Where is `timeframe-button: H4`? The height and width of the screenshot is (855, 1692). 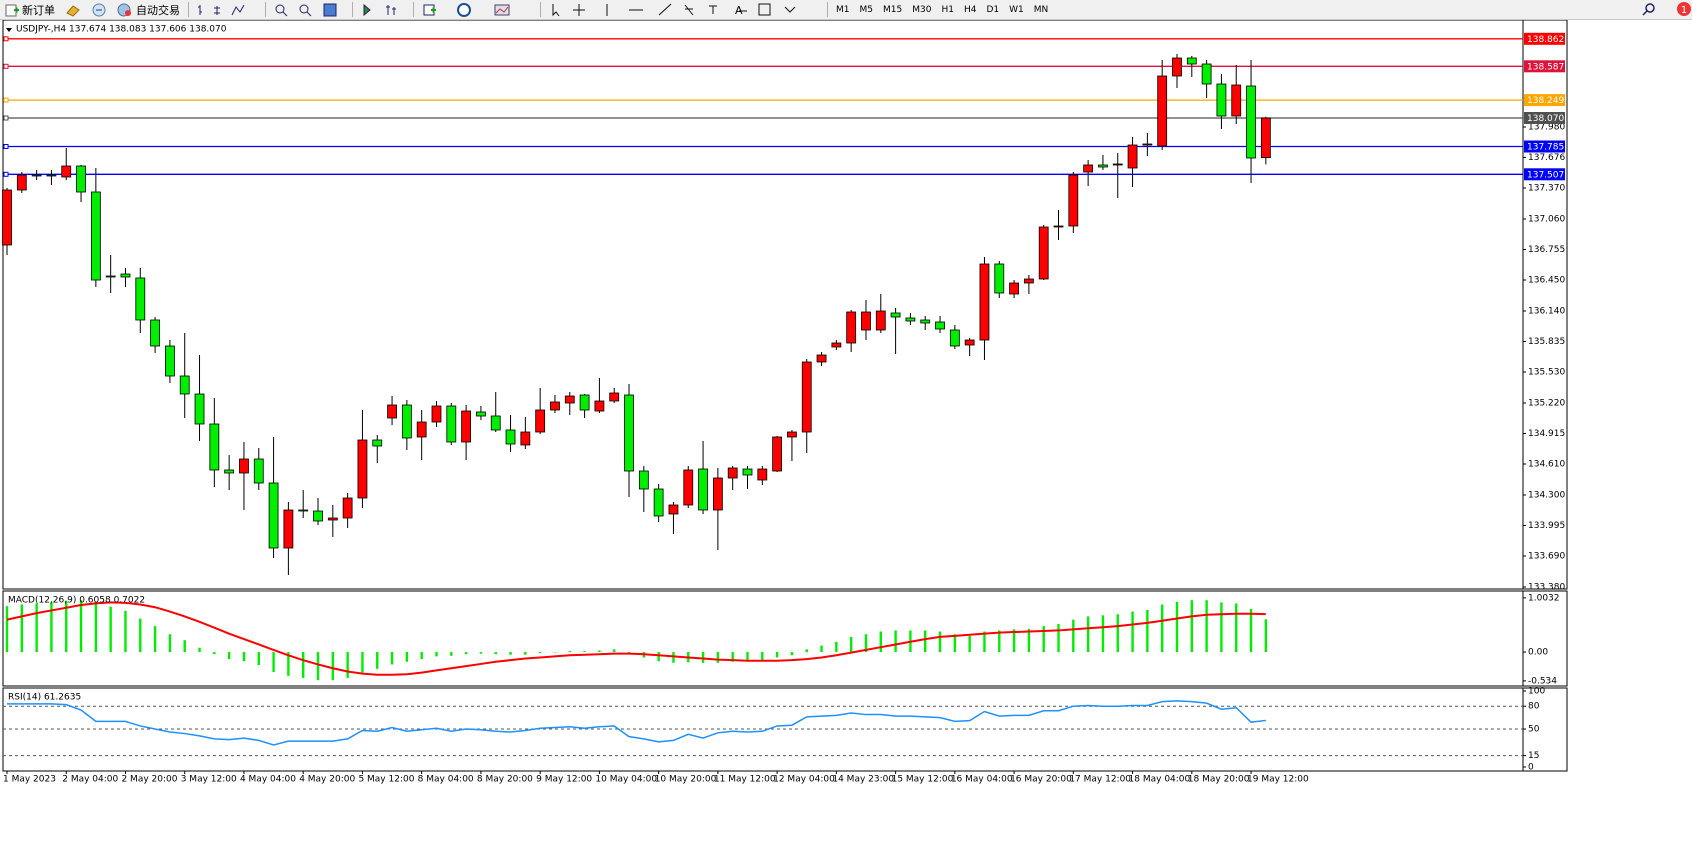
timeframe-button: H4 is located at coordinates (970, 9).